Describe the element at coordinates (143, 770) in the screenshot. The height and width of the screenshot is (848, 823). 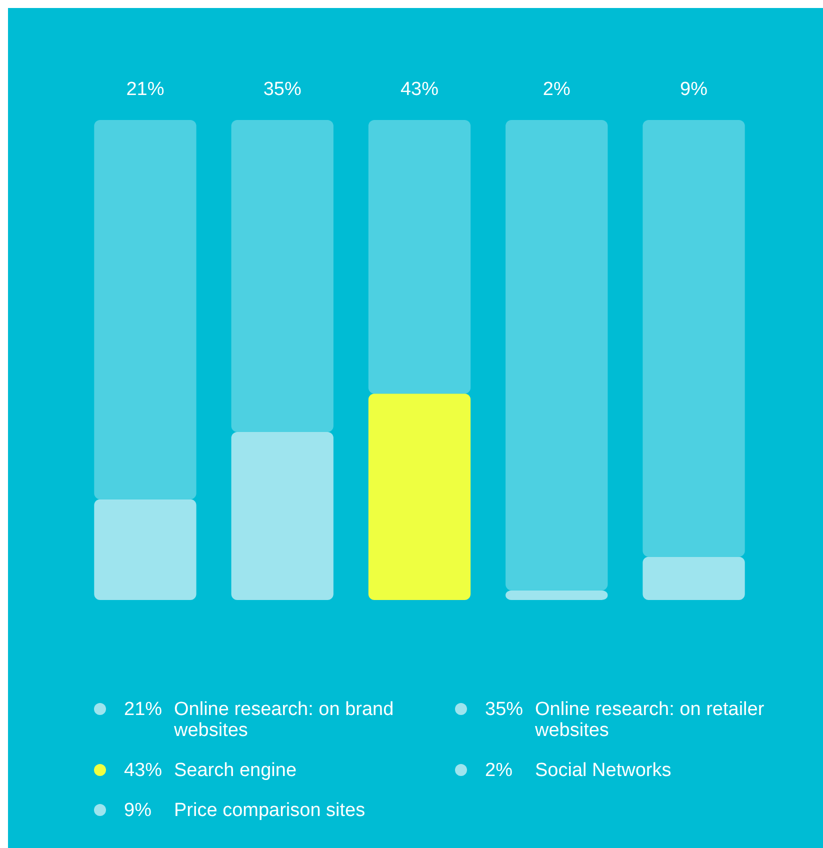
I see `text: 43%` at that location.